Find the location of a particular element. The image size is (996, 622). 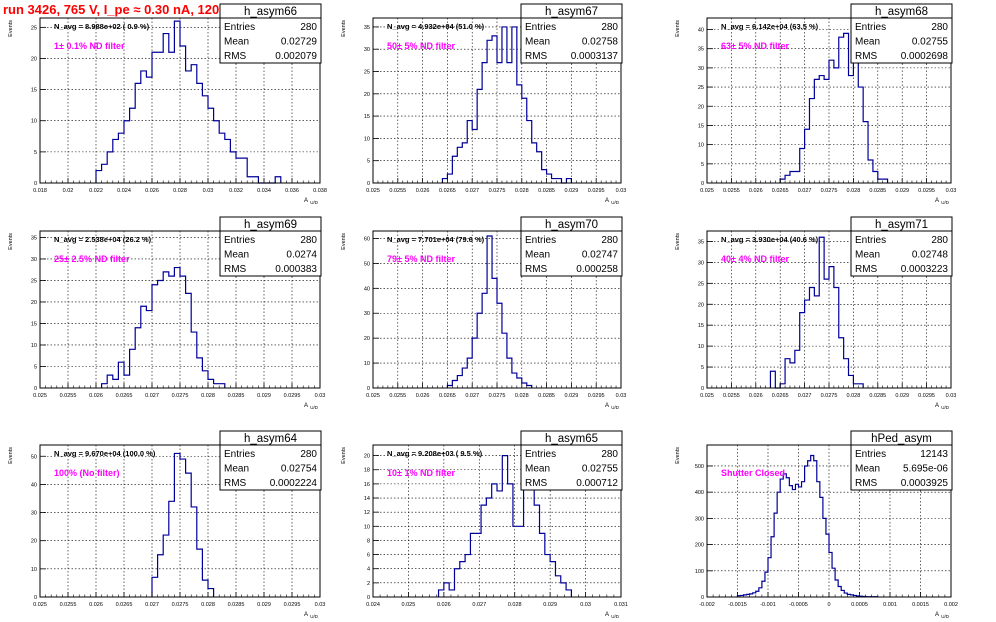

x-tick-label: 0.025 is located at coordinates (707, 396).